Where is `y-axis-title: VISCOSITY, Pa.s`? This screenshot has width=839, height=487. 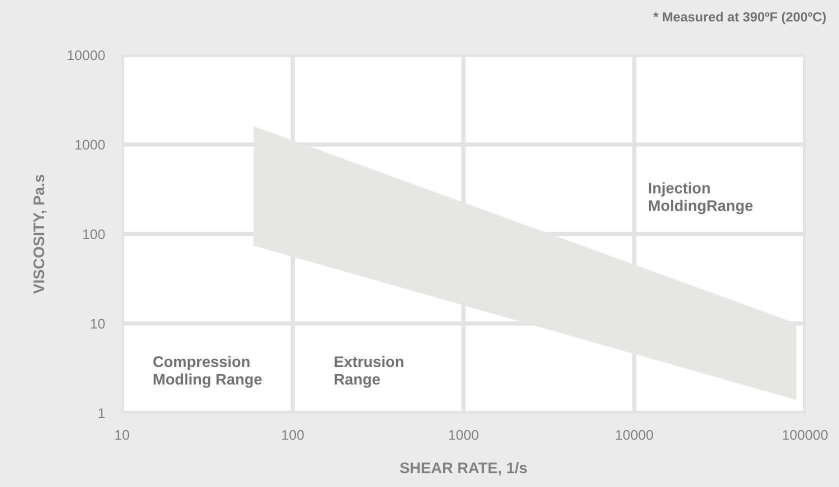
y-axis-title: VISCOSITY, Pa.s is located at coordinates (39, 234).